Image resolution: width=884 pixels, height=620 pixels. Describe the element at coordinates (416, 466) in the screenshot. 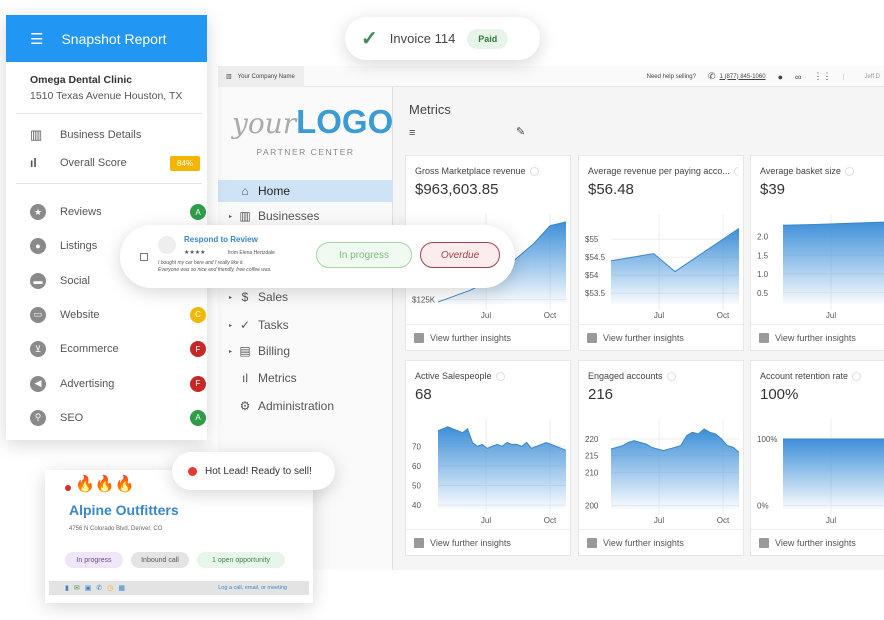

I see `y-tick-label: 60` at that location.